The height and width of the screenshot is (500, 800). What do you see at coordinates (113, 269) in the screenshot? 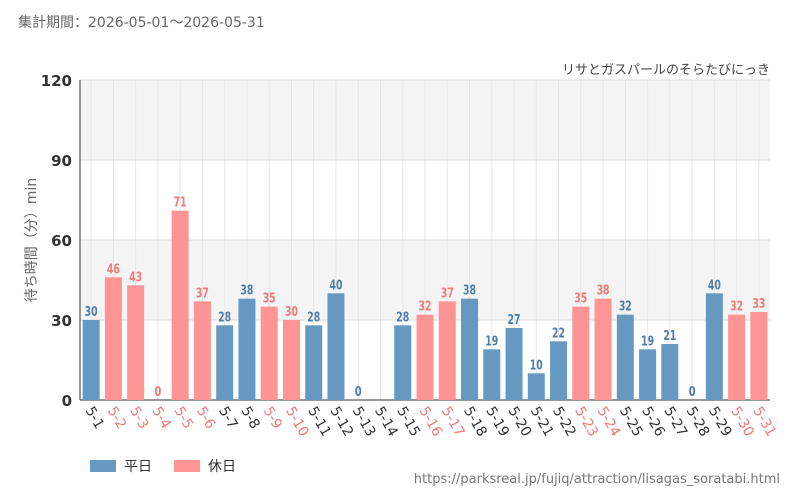
I see `value-label: 46` at bounding box center [113, 269].